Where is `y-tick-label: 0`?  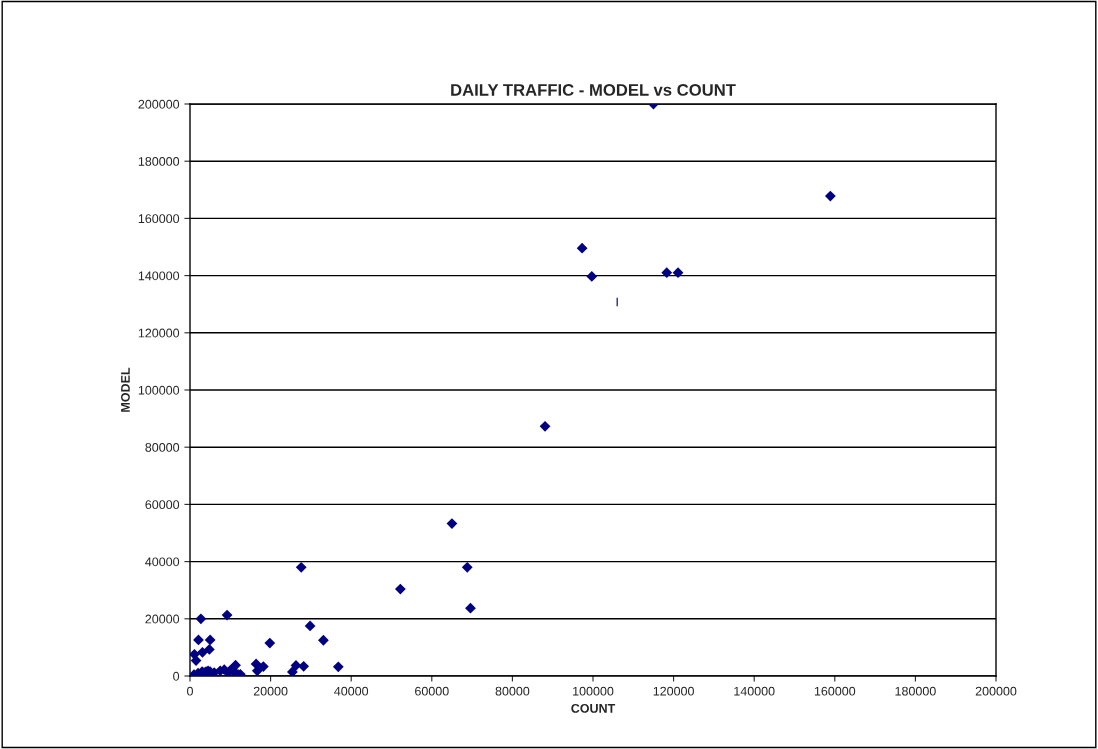 y-tick-label: 0 is located at coordinates (176, 676).